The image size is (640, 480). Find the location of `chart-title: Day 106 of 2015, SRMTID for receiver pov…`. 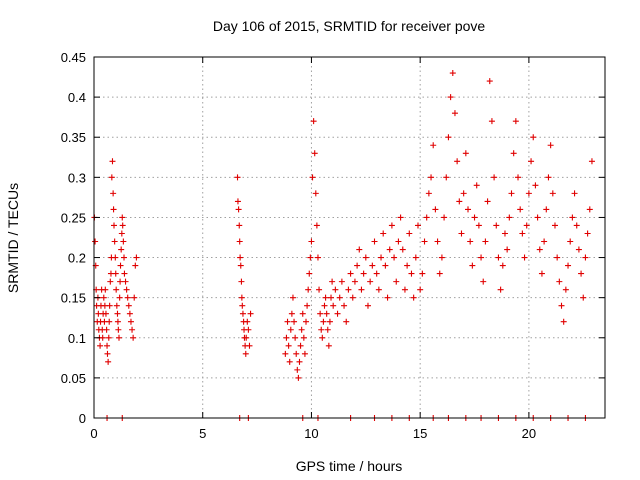

chart-title: Day 106 of 2015, SRMTID for receiver pov… is located at coordinates (349, 26).